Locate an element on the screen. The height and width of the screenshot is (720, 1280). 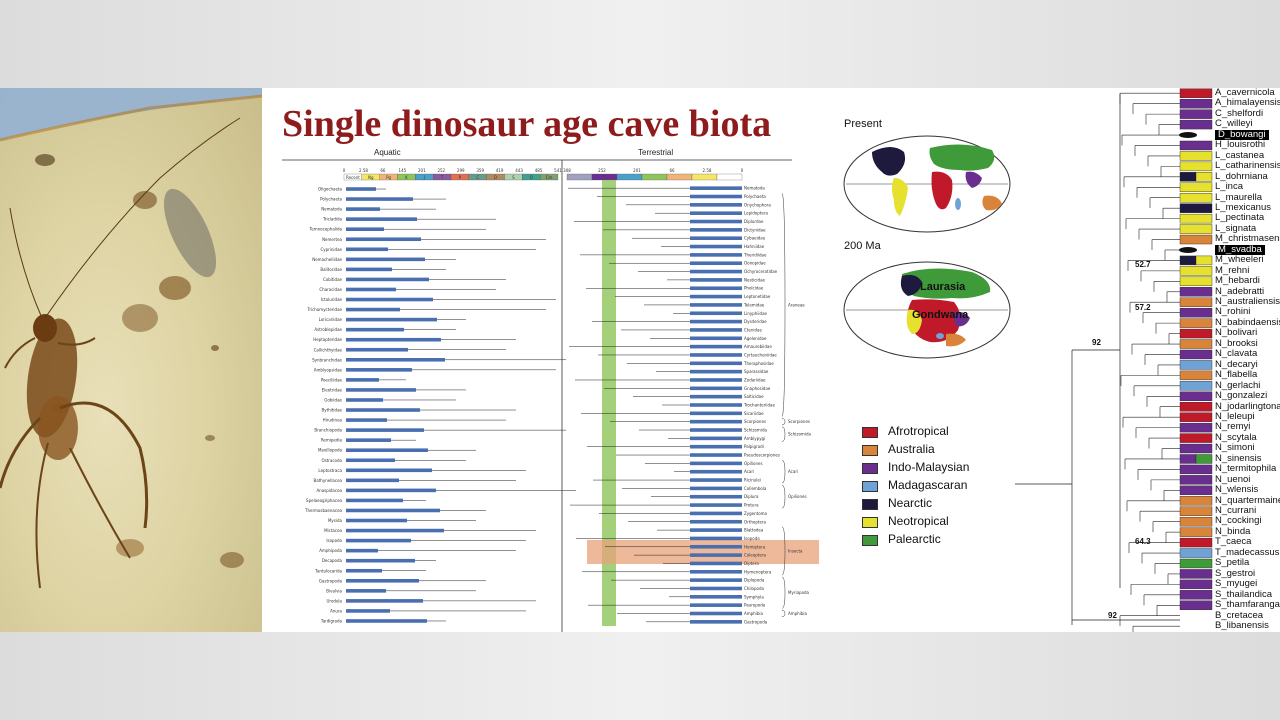
tick-label: 201 is located at coordinates (422, 170).